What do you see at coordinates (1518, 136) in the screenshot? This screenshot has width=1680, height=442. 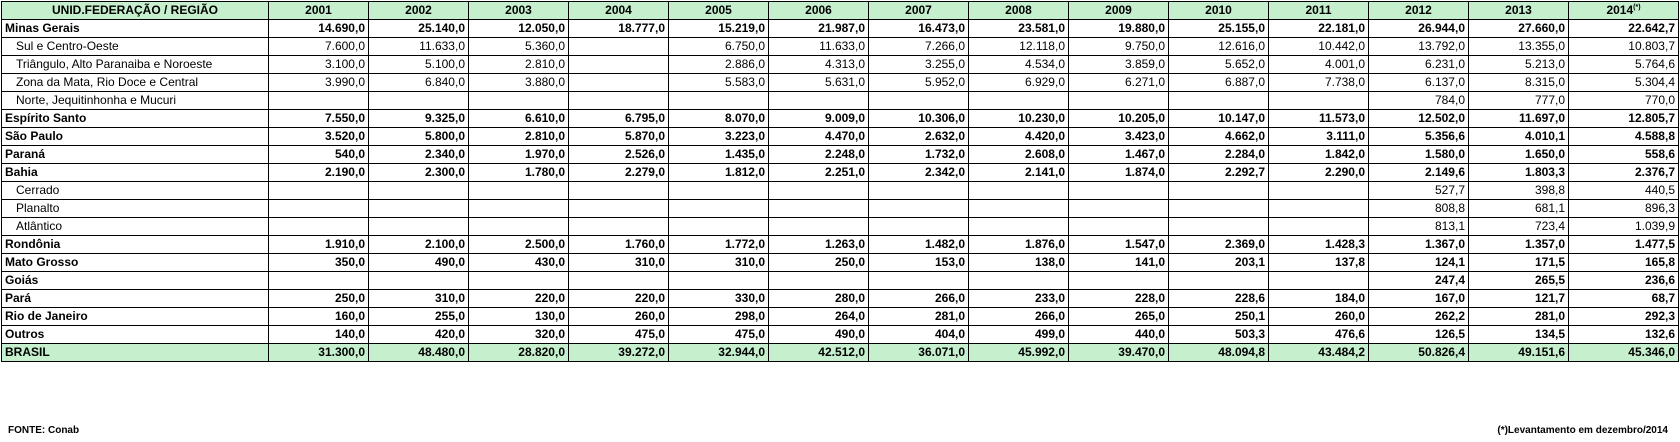 I see `value-cell: 4.010,1` at bounding box center [1518, 136].